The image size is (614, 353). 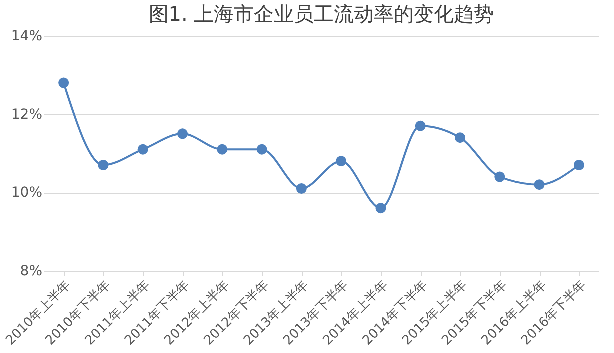 I want to click on y-tick-label: 10%, so click(x=26, y=193).